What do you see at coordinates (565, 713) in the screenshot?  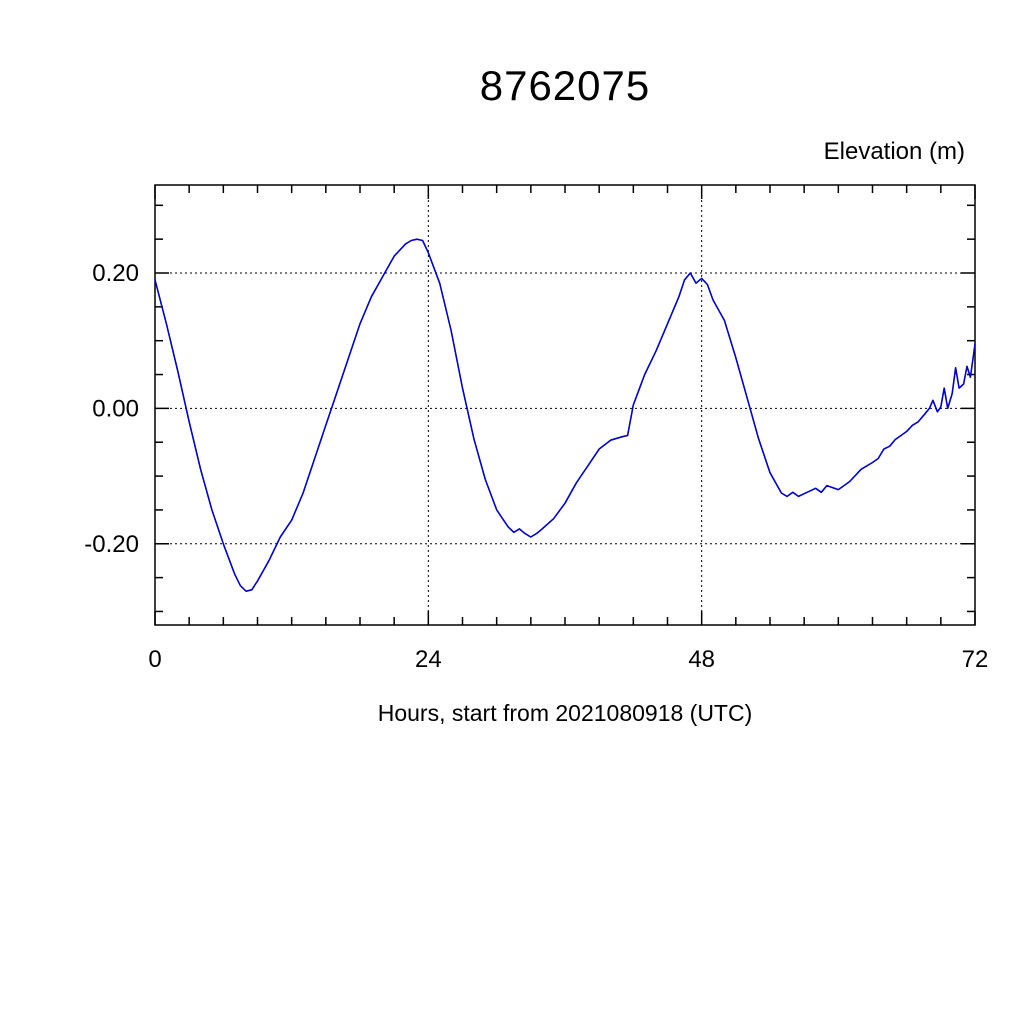 I see `x-axis-label: Hours, start from 2021080918 (UTC)` at bounding box center [565, 713].